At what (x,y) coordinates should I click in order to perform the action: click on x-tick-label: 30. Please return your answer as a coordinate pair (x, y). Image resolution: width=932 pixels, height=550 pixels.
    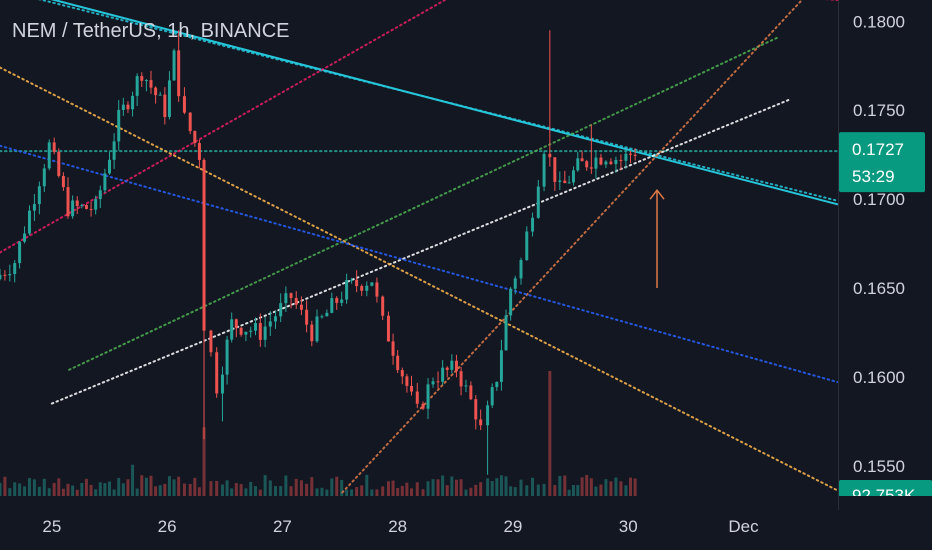
    Looking at the image, I should click on (628, 526).